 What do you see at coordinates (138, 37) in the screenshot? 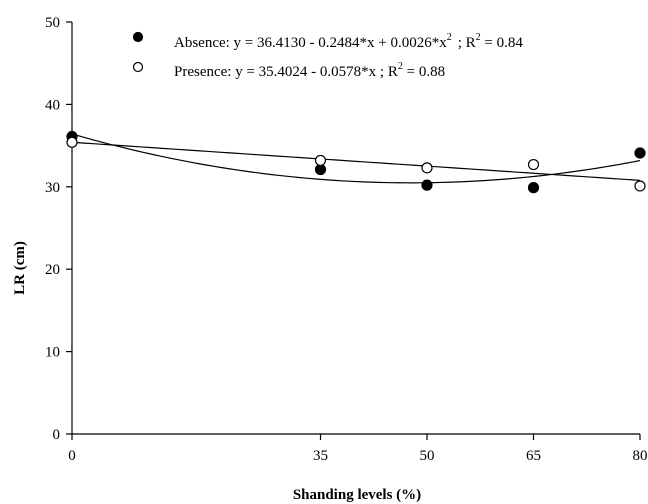
I see `legend-marker-absence` at bounding box center [138, 37].